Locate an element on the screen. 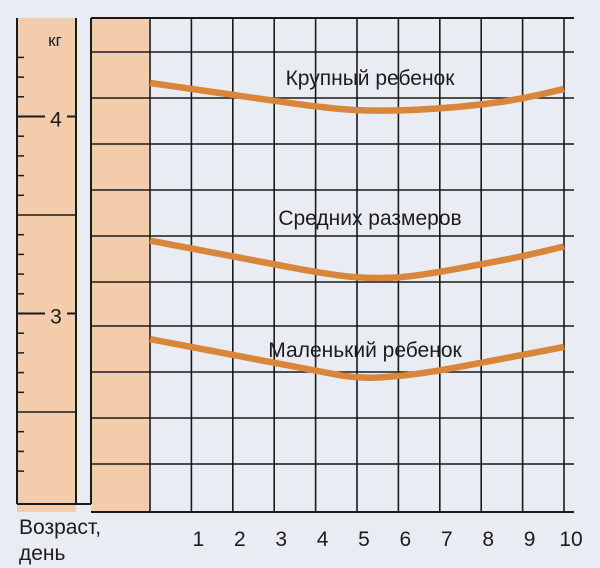 The image size is (600, 568). x-tick-label: 2 is located at coordinates (240, 539).